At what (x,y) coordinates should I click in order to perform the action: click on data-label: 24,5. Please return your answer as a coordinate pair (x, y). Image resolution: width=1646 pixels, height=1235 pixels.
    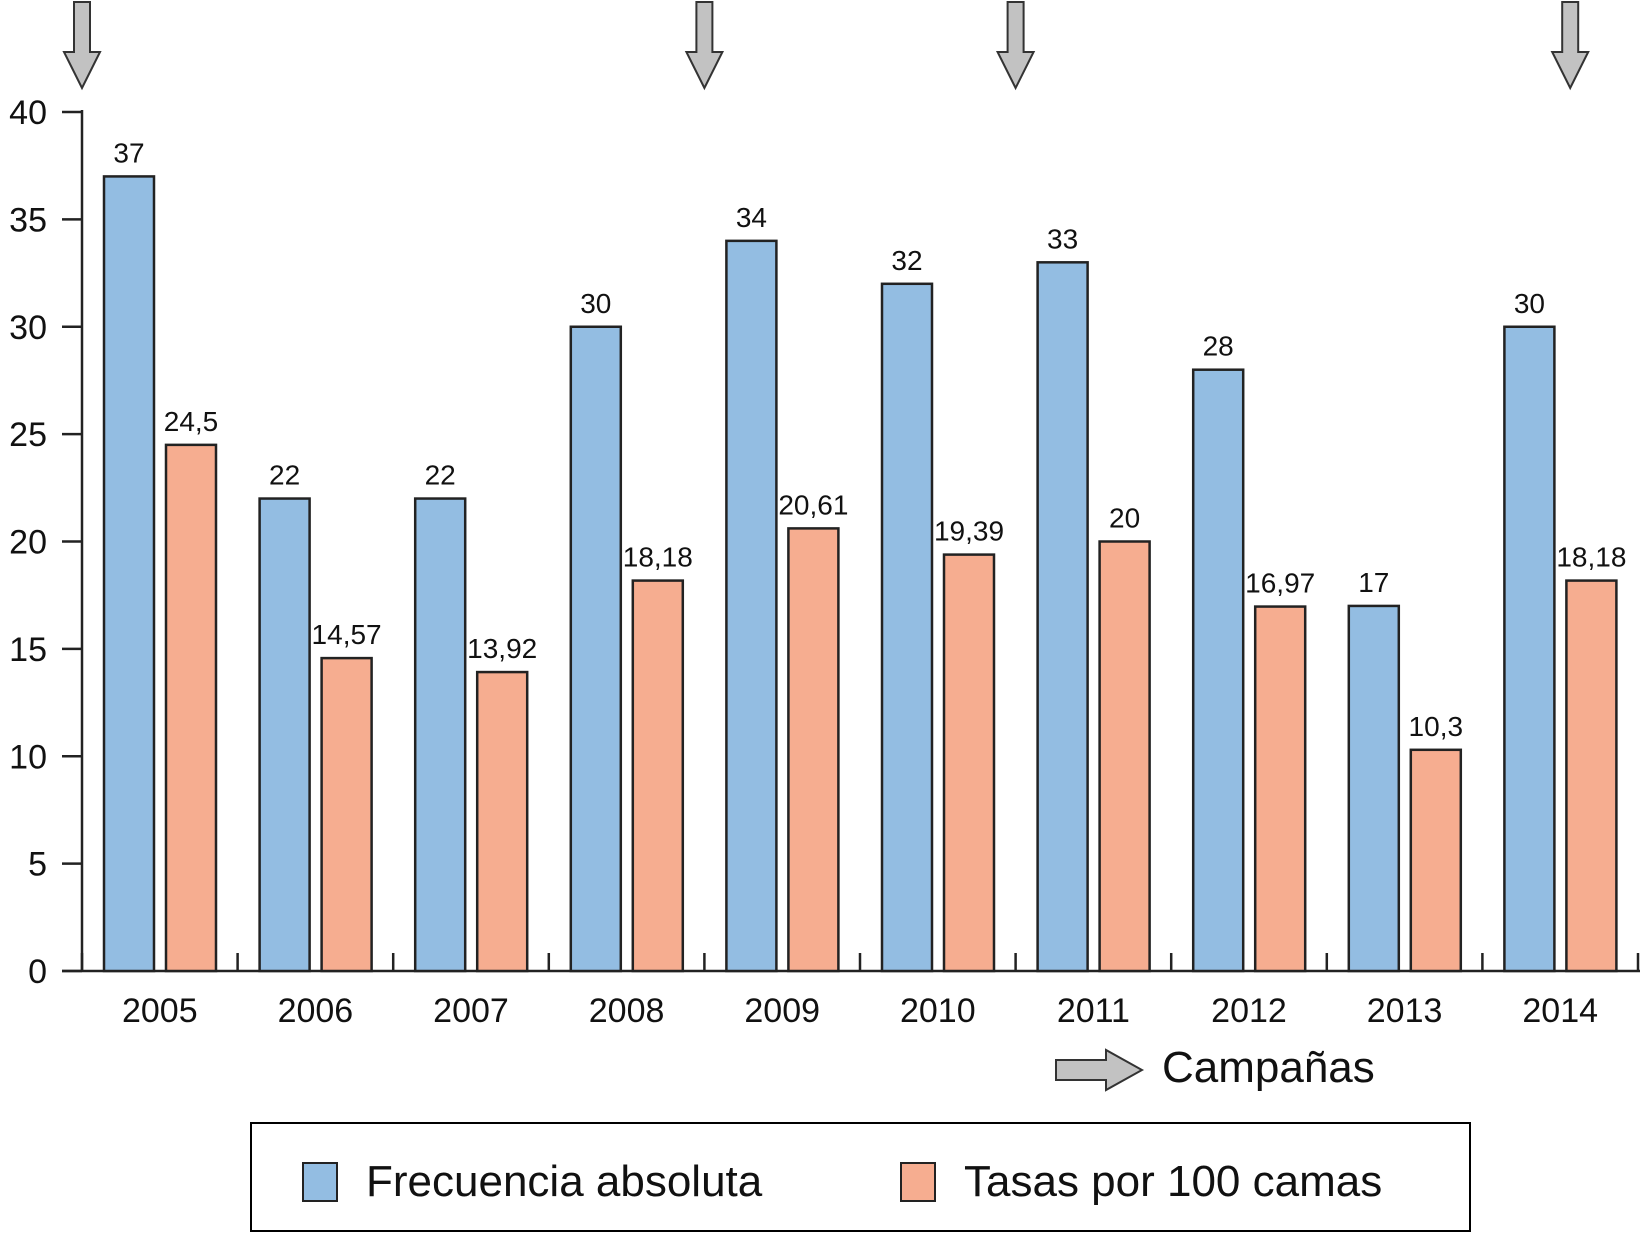
    Looking at the image, I should click on (191, 421).